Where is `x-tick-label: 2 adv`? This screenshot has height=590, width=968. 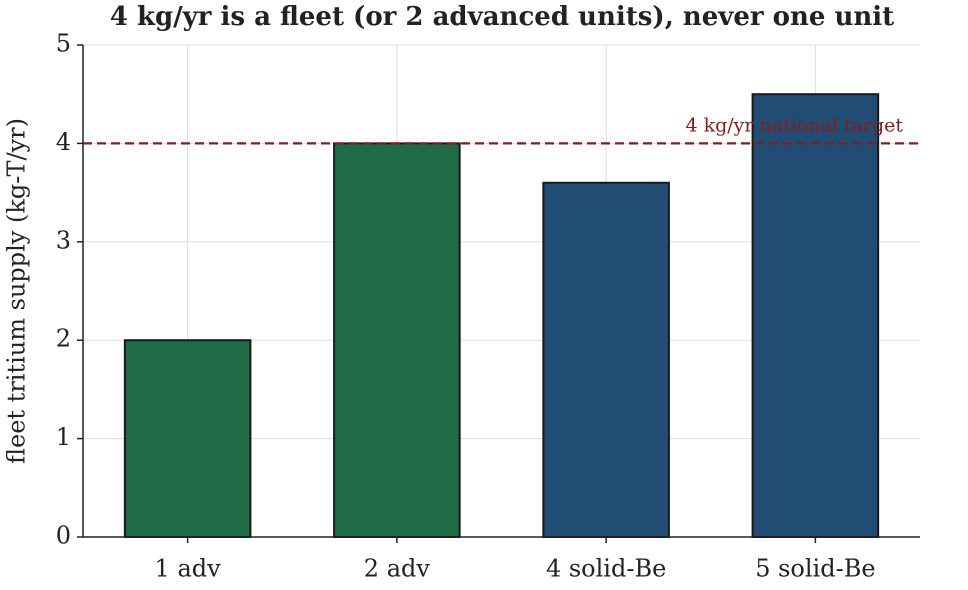 x-tick-label: 2 adv is located at coordinates (397, 569).